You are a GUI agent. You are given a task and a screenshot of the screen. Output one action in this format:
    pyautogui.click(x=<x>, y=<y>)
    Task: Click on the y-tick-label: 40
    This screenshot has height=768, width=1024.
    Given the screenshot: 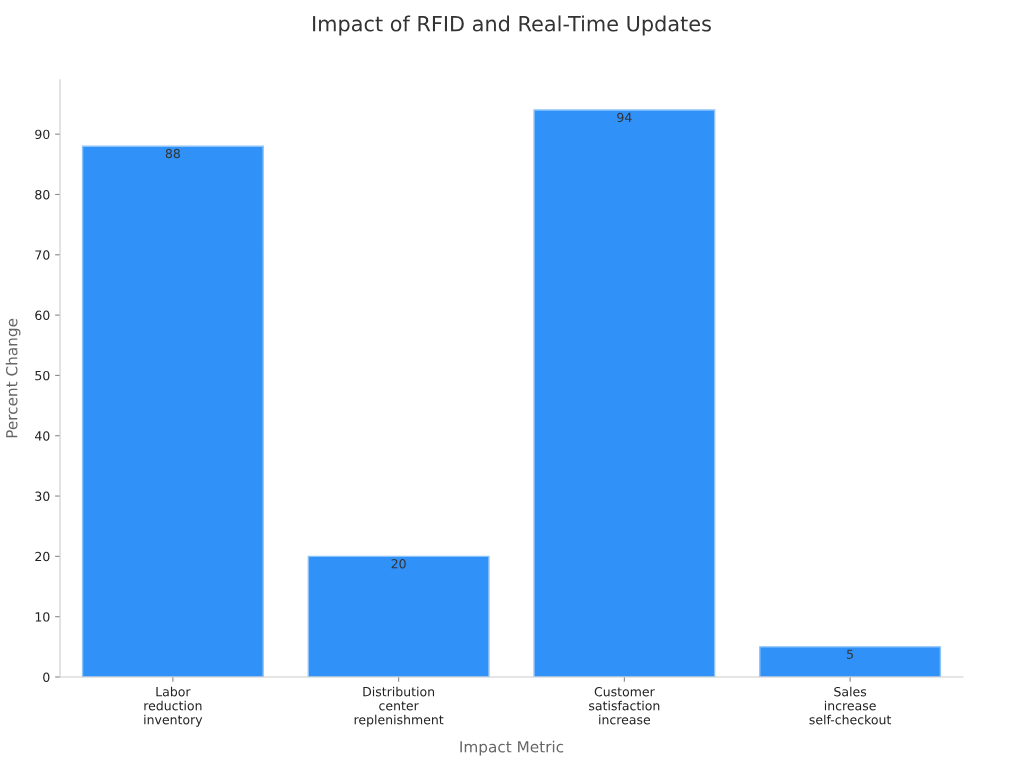 What is the action you would take?
    pyautogui.click(x=42, y=436)
    